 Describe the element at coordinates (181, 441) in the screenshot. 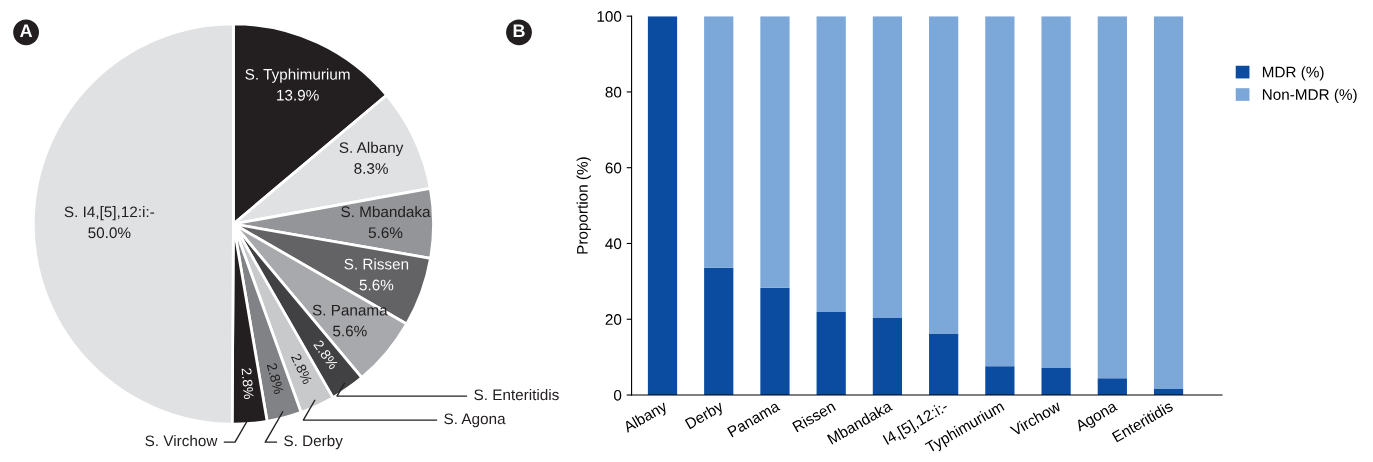

I see `slice-label: S. Virchow` at that location.